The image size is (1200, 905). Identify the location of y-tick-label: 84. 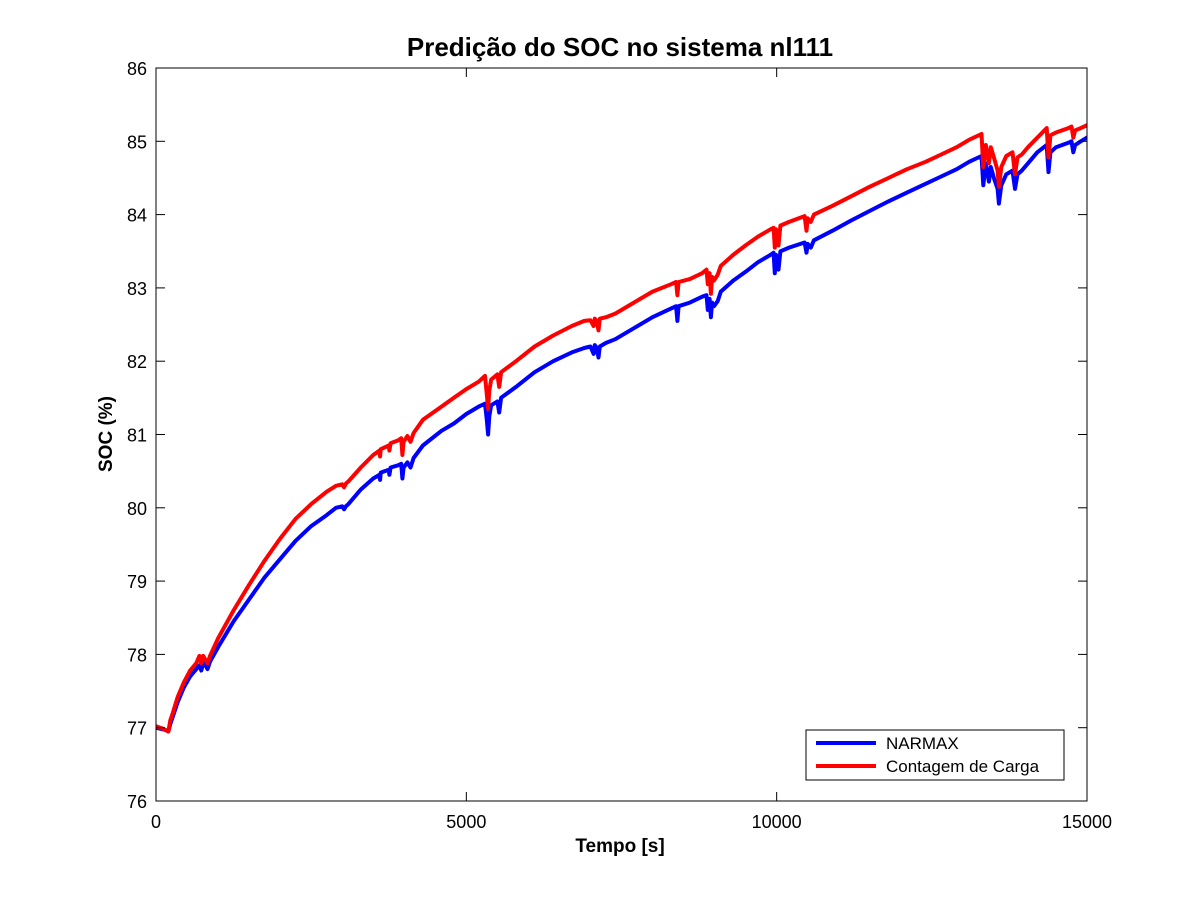
(137, 216).